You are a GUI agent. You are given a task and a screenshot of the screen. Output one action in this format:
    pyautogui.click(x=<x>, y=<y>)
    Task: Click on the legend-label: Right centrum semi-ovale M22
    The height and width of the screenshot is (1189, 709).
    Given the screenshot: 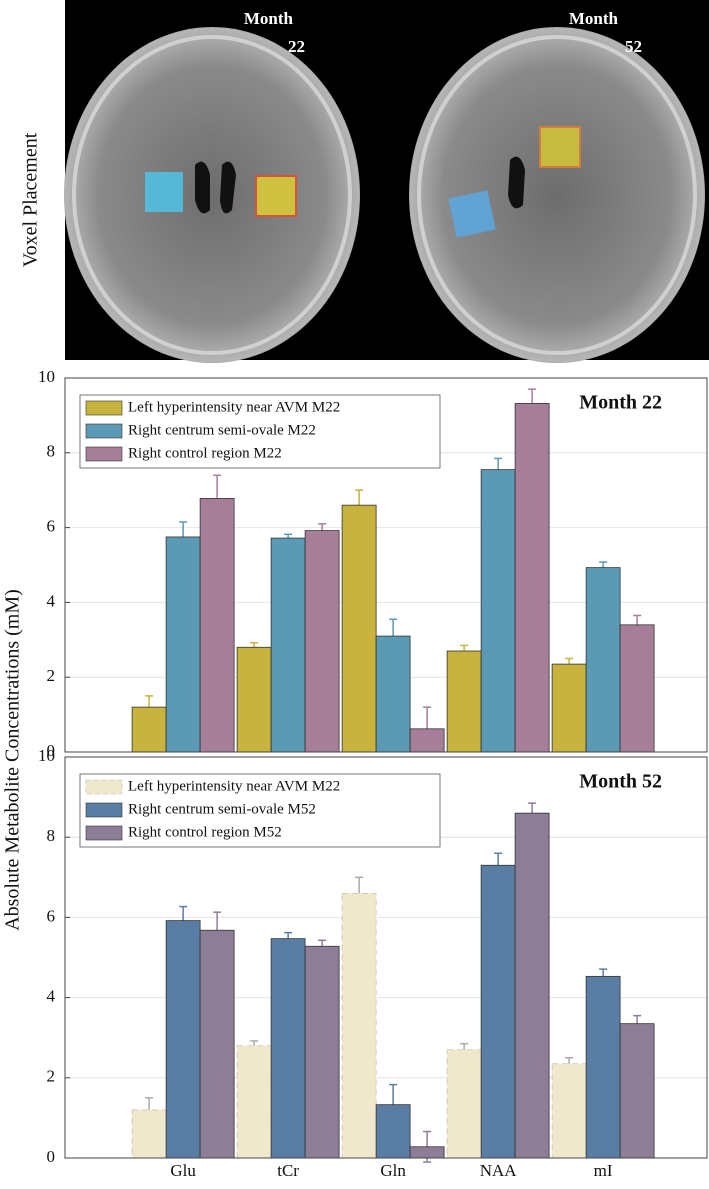 What is the action you would take?
    pyautogui.click(x=222, y=430)
    